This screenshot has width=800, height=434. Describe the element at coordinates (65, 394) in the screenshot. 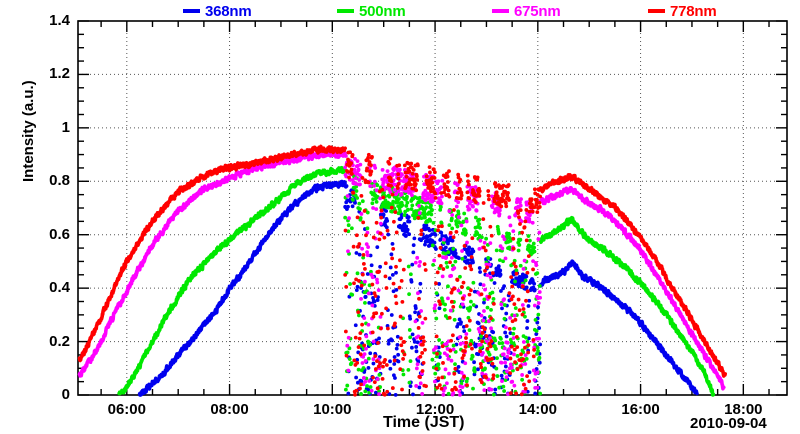

I see `y-tick-label: 0` at that location.